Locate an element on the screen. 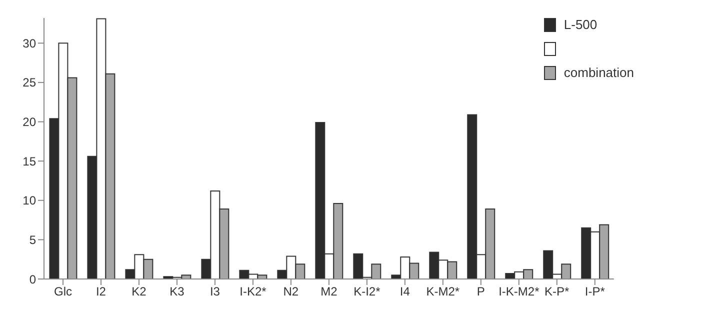  x-tick-label: I4 is located at coordinates (405, 291).